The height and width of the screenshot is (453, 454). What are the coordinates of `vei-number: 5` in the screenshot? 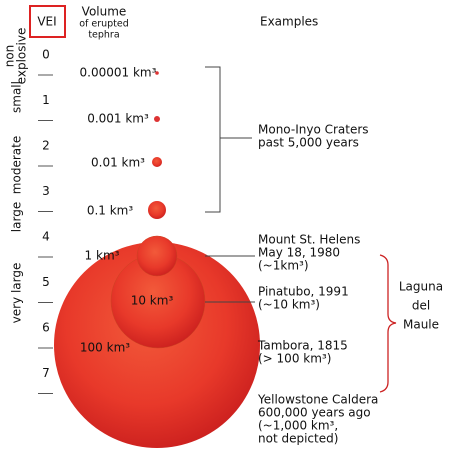 It's located at (46, 282).